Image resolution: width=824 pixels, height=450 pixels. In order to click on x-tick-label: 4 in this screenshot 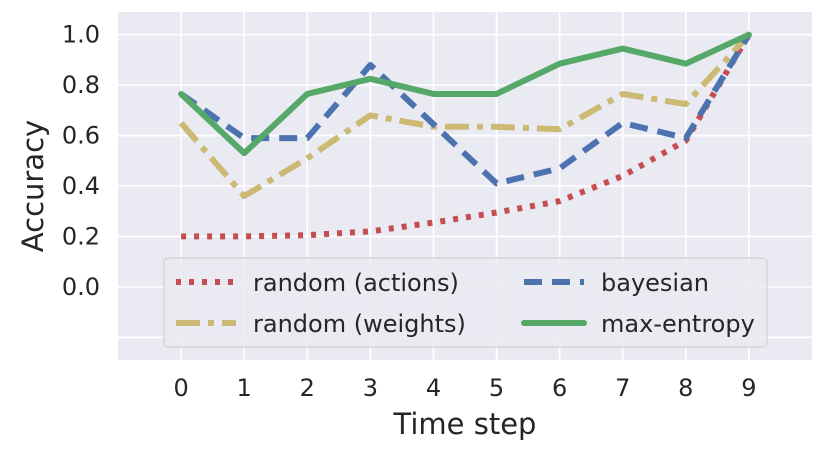, I will do `click(433, 388)`.